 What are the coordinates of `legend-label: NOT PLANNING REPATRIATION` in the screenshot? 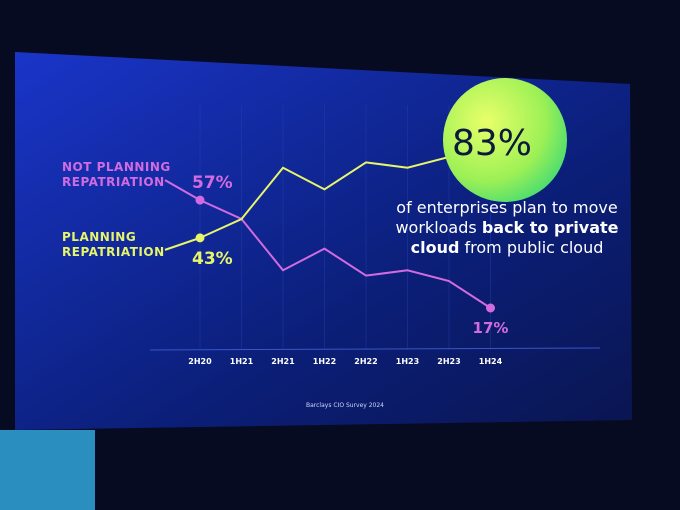 It's located at (116, 174).